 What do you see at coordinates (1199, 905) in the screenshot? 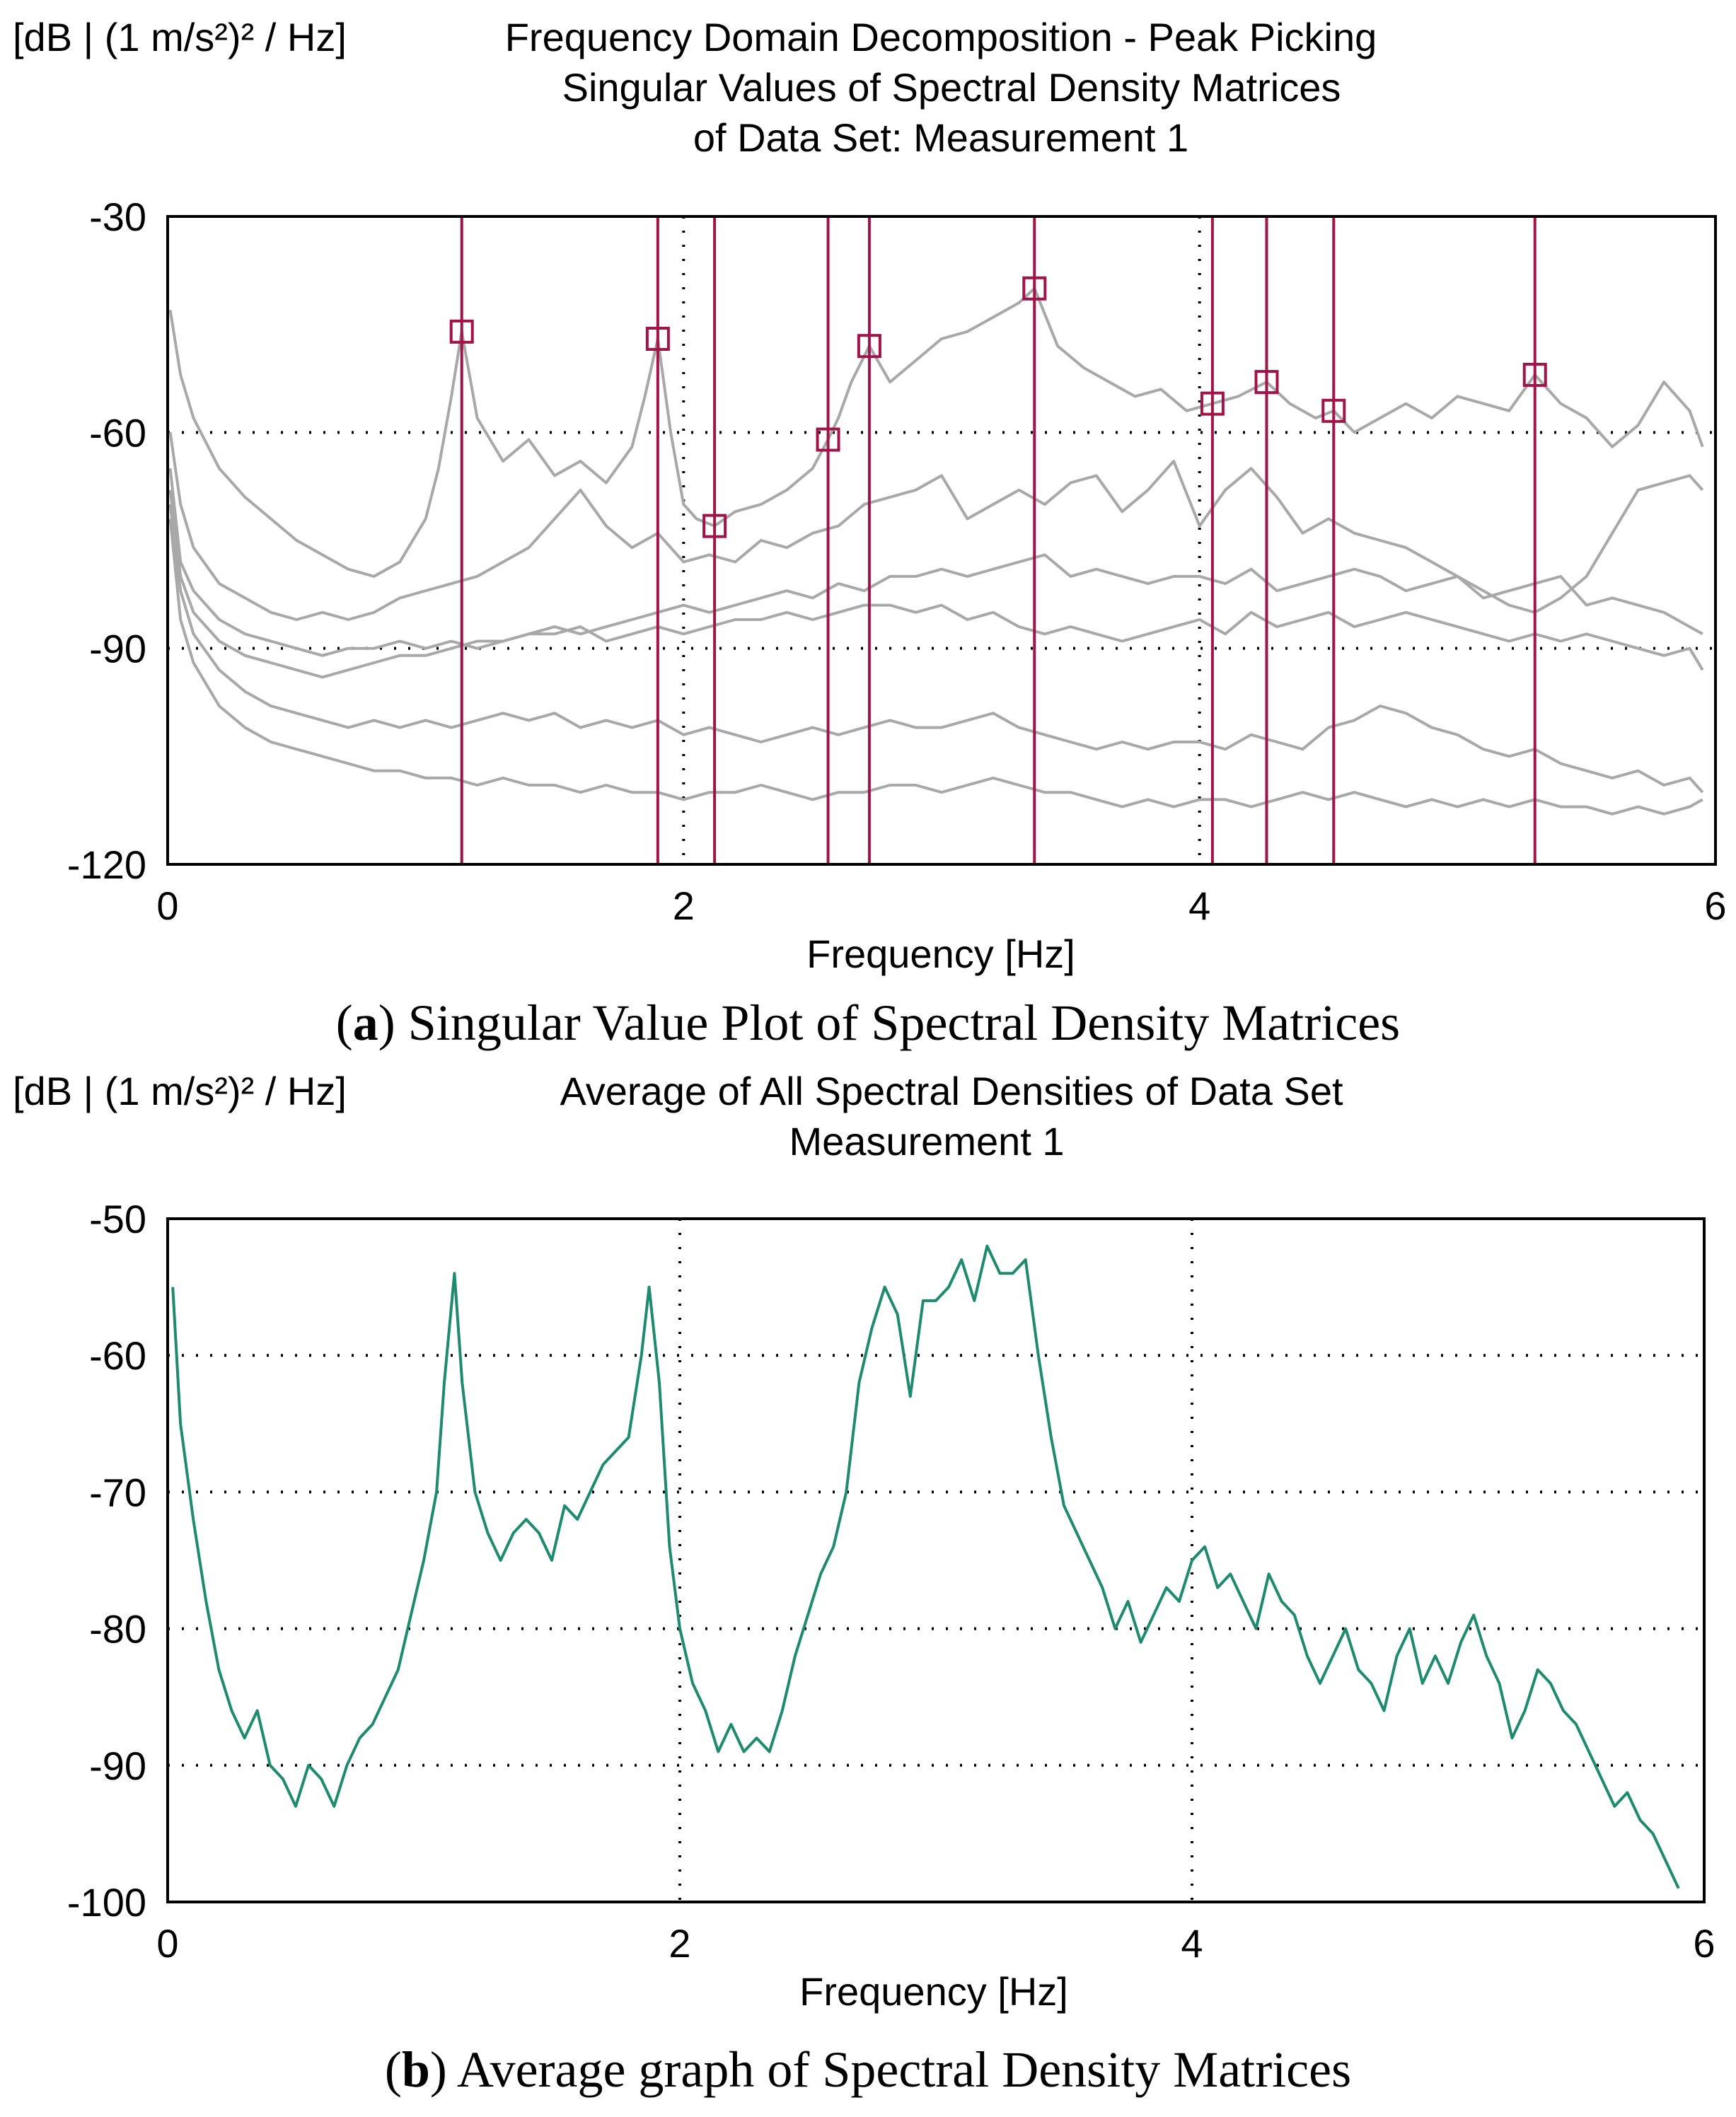
I see `panel-a-xtick-label-2: 4` at bounding box center [1199, 905].